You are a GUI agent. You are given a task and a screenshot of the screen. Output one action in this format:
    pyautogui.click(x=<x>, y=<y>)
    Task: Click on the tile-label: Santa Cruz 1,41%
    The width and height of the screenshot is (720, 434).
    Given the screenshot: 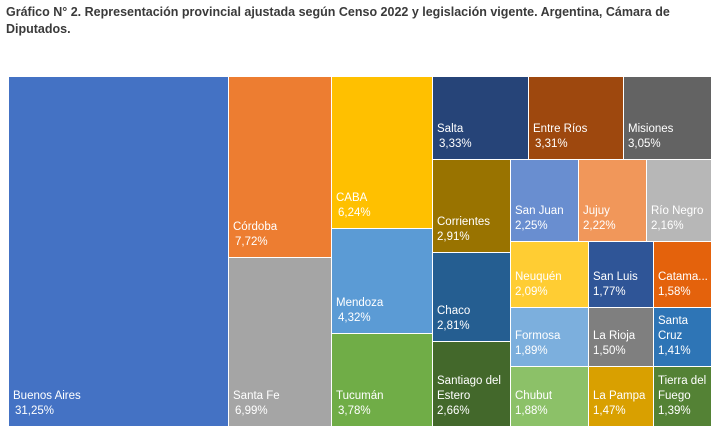 What is the action you would take?
    pyautogui.click(x=683, y=336)
    